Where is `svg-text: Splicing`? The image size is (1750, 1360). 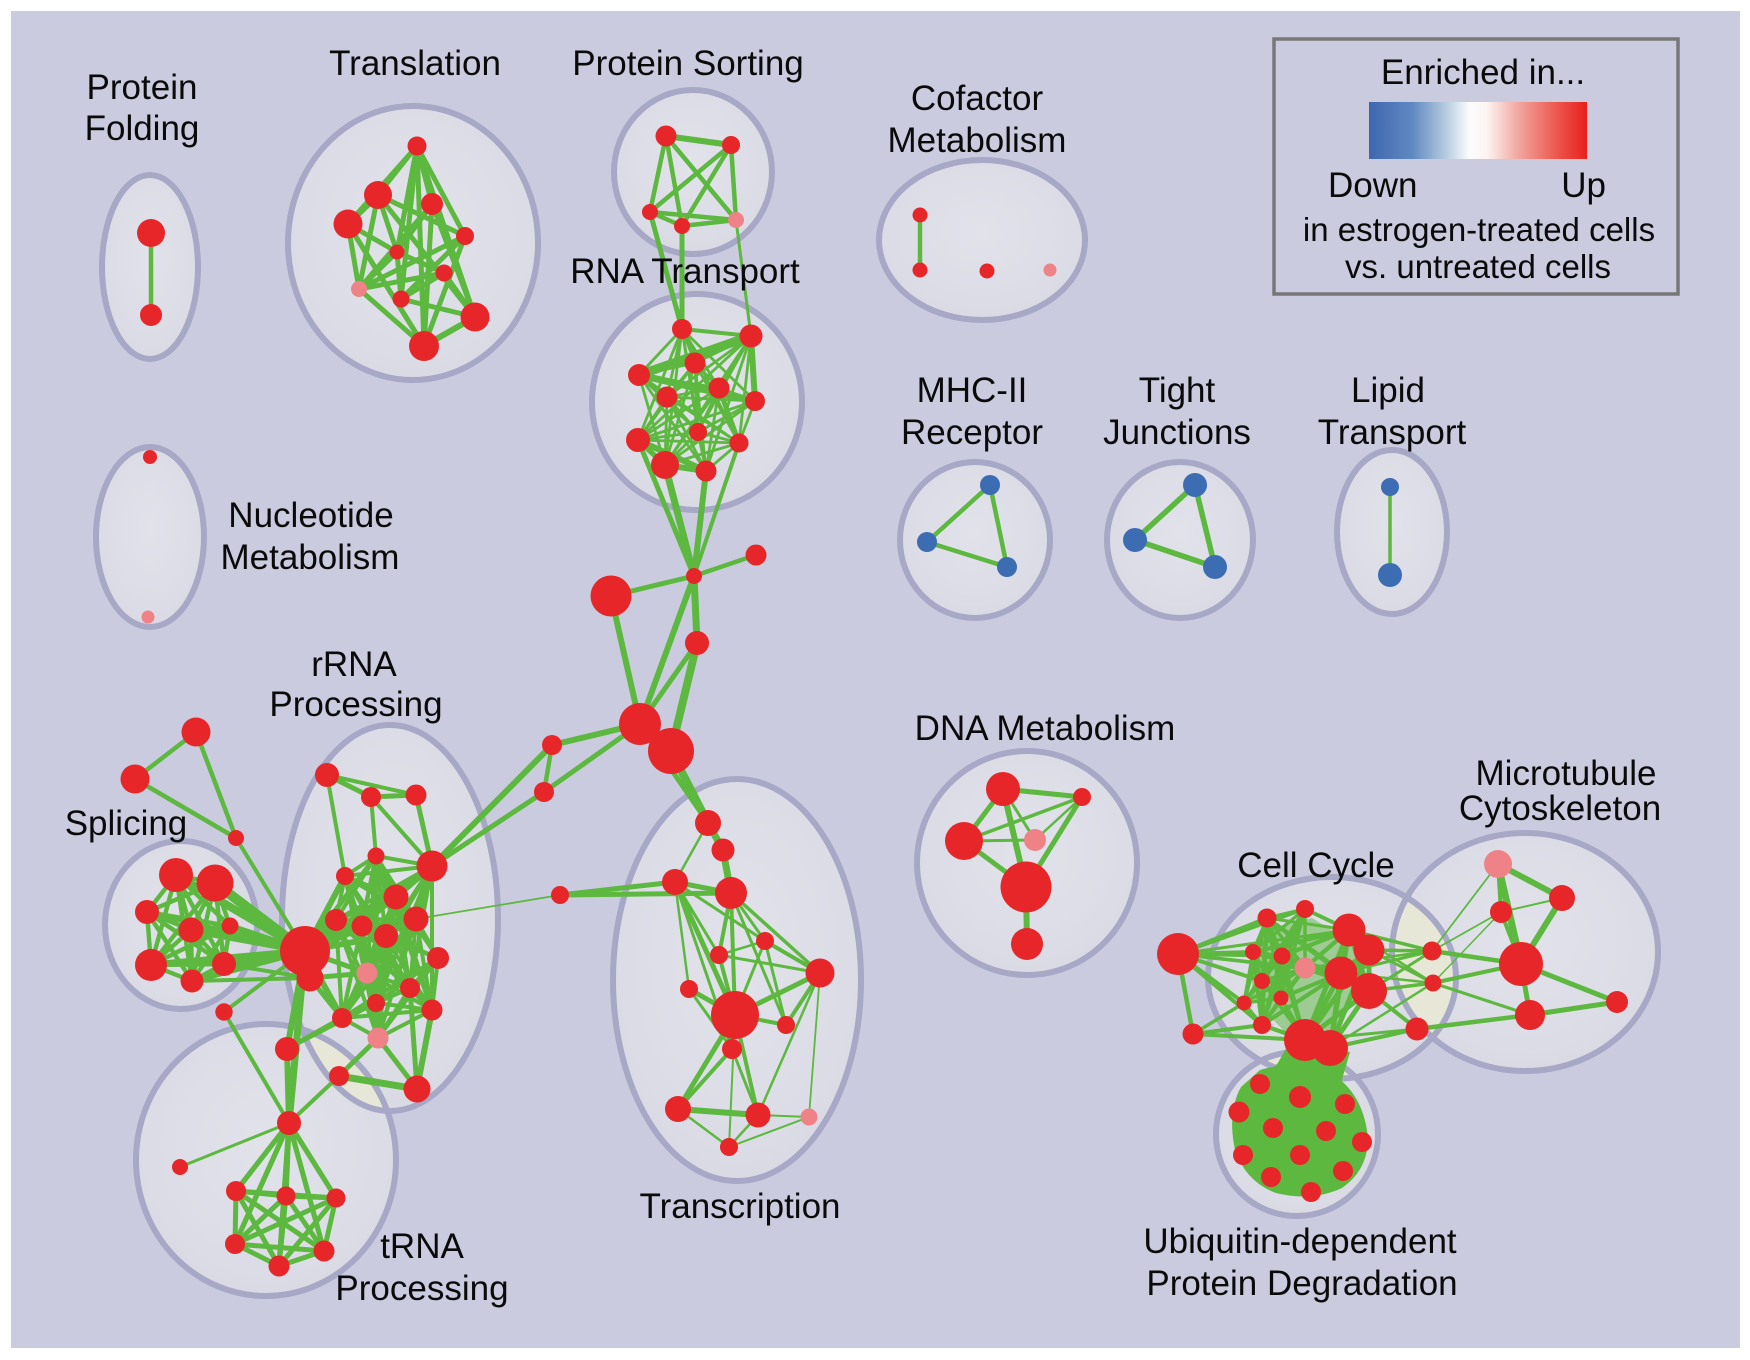
svg-text: Splicing is located at coordinates (126, 823).